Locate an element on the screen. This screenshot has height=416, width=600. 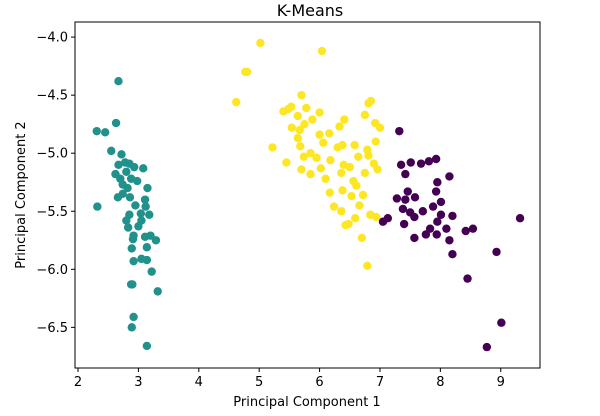
y-tick-label: −5.0 is located at coordinates (52, 154).